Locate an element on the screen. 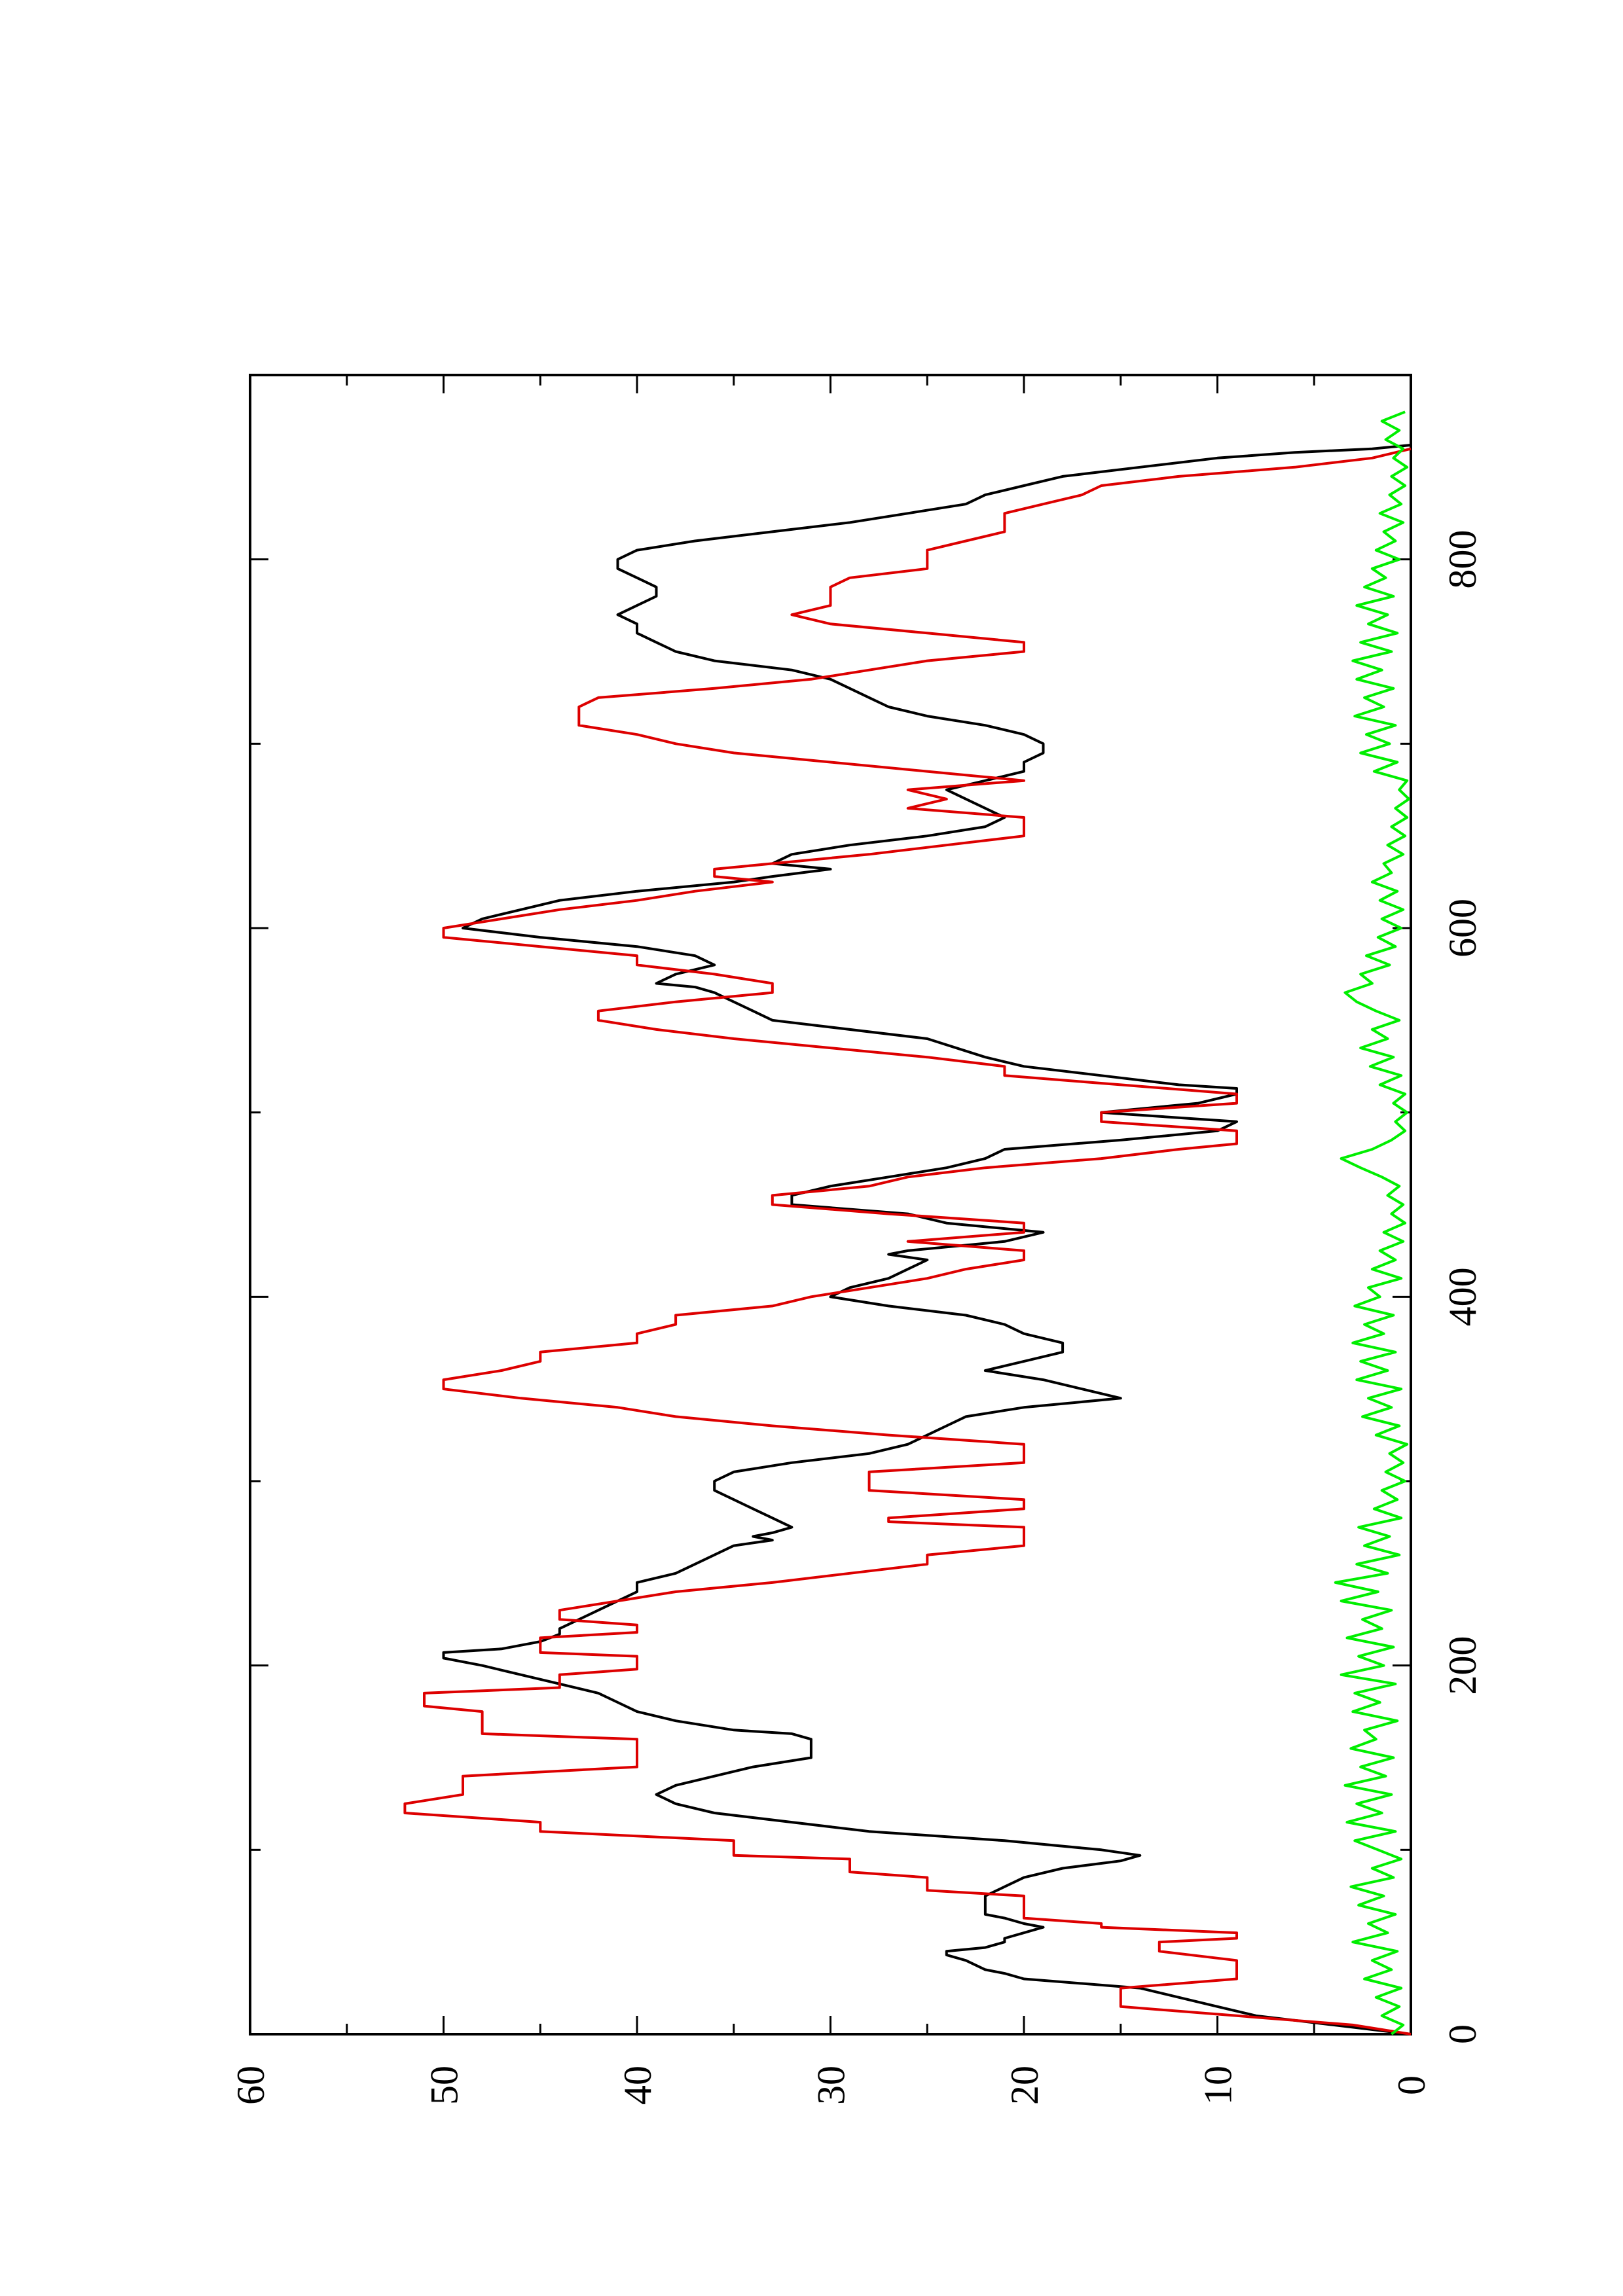 The height and width of the screenshot is (2296, 1623). x-tick-label: 600 is located at coordinates (1462, 928).